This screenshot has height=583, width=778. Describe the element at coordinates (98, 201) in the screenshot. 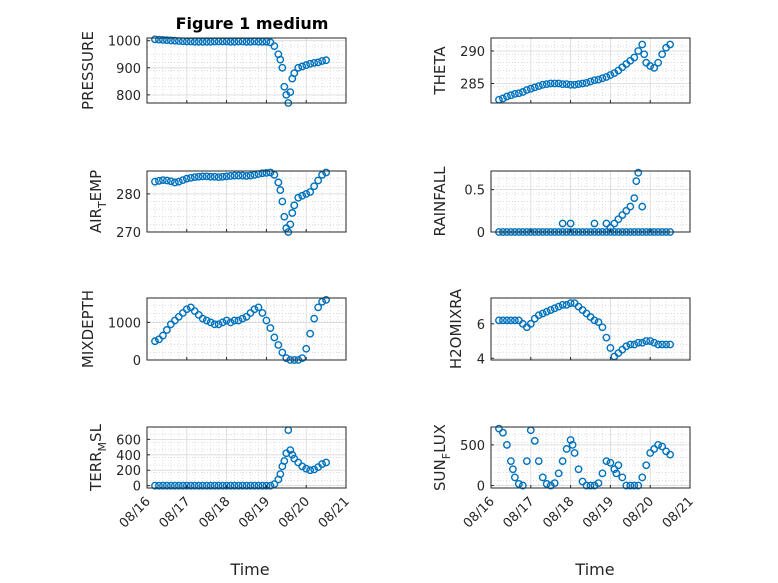

I see `y-axis-label: AIRTEMP` at that location.